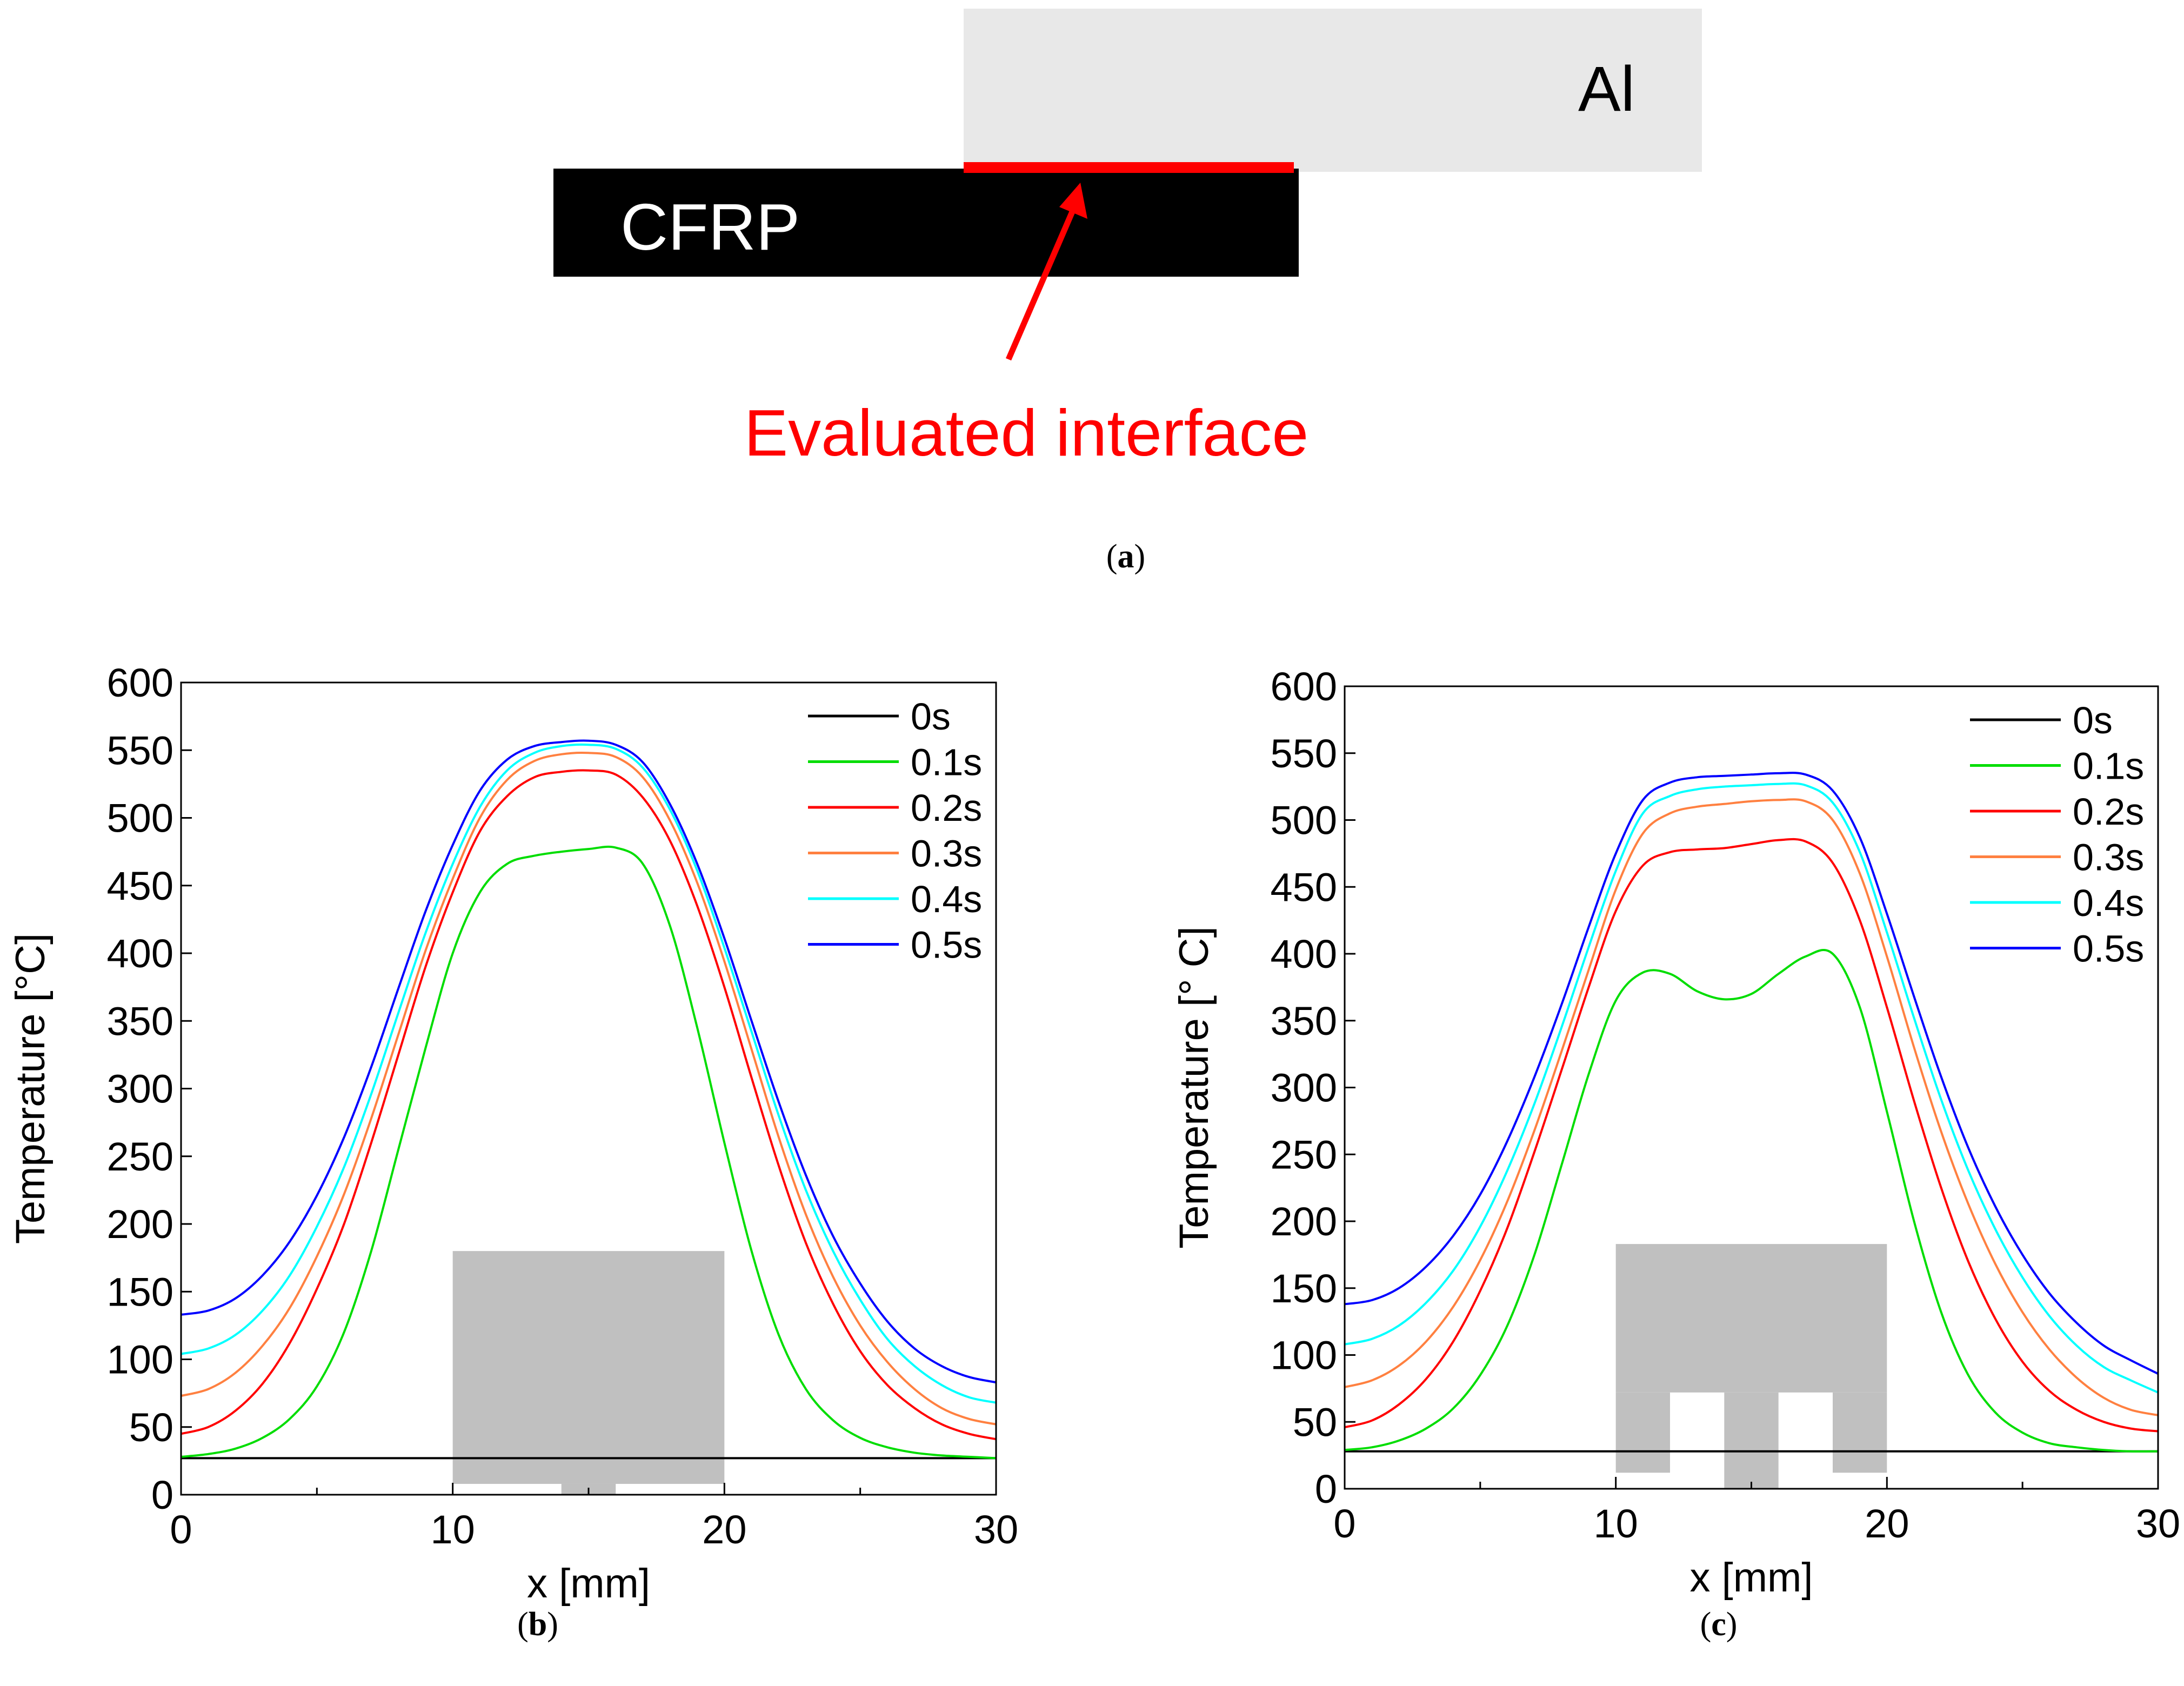  Describe the element at coordinates (1643, 1432) in the screenshot. I see `tool-pin-left` at that location.